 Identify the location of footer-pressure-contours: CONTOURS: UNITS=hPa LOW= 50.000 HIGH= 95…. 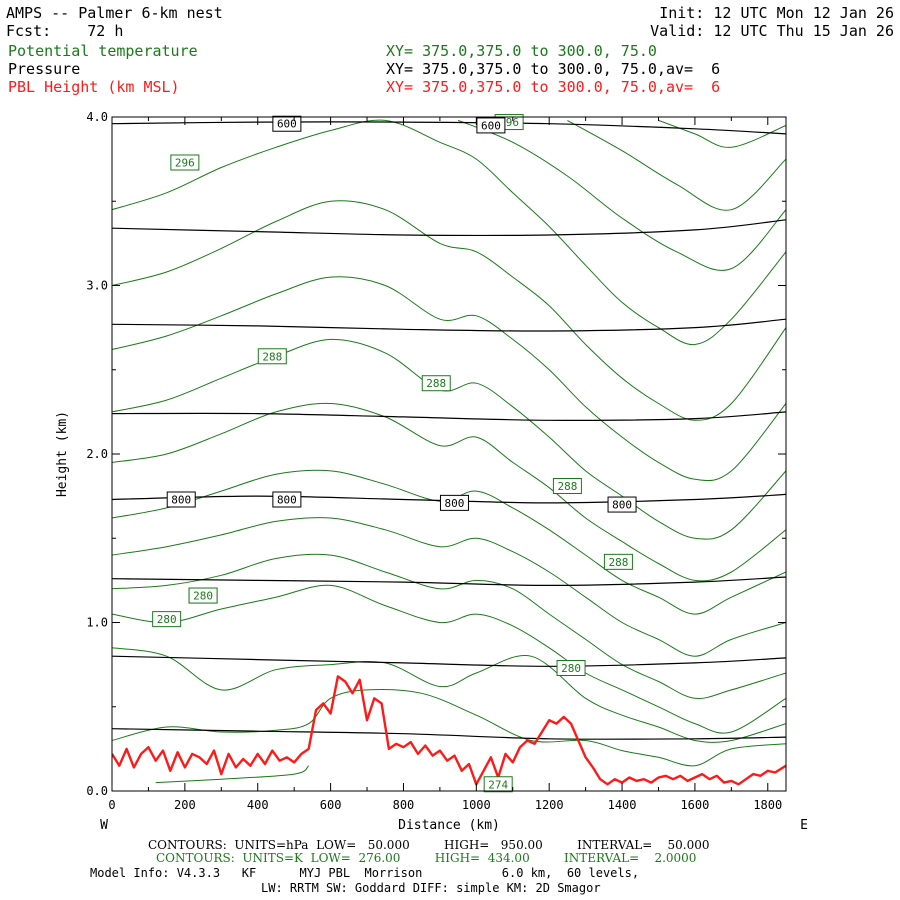
(429, 845).